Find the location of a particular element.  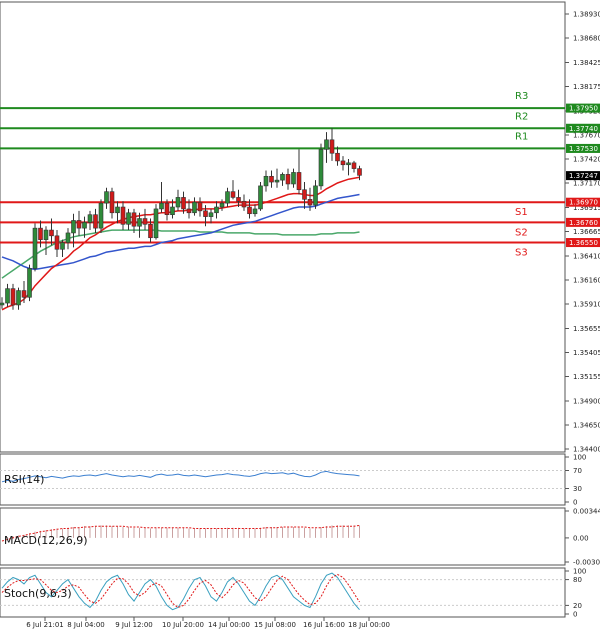

current-price-box is located at coordinates (583, 176).